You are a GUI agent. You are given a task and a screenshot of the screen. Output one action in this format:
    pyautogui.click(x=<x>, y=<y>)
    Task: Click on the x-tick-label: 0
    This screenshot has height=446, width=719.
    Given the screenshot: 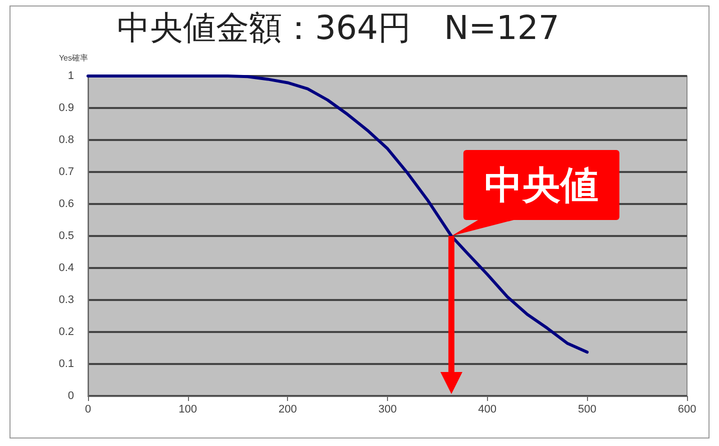 What is the action you would take?
    pyautogui.click(x=88, y=410)
    